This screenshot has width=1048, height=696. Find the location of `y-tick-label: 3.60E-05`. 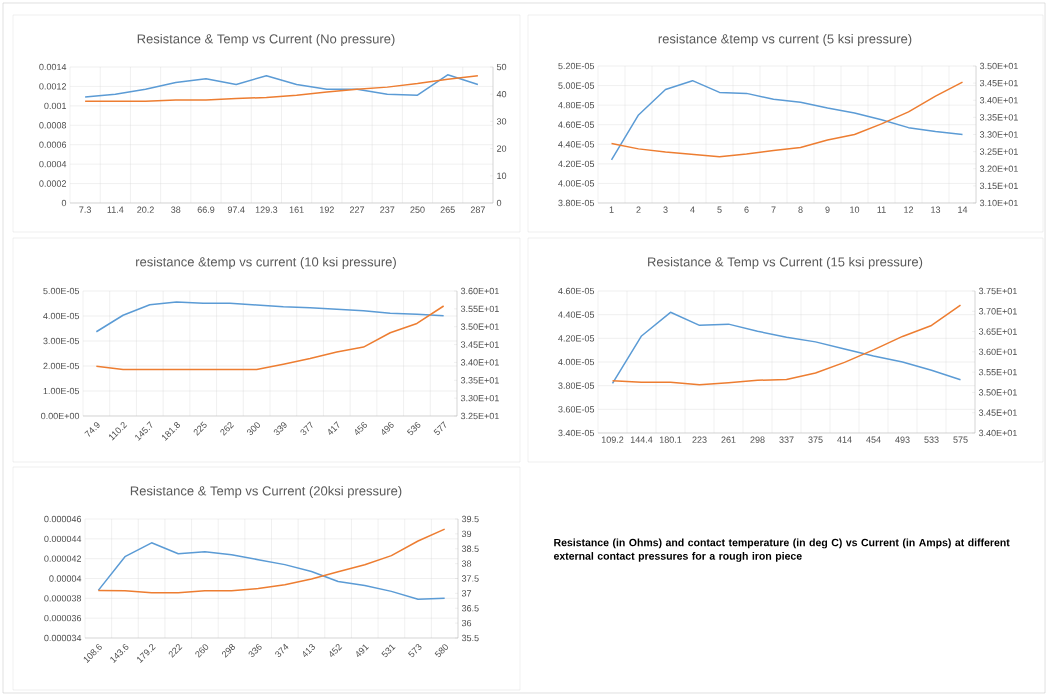

y-tick-label: 3.60E-05 is located at coordinates (576, 409).